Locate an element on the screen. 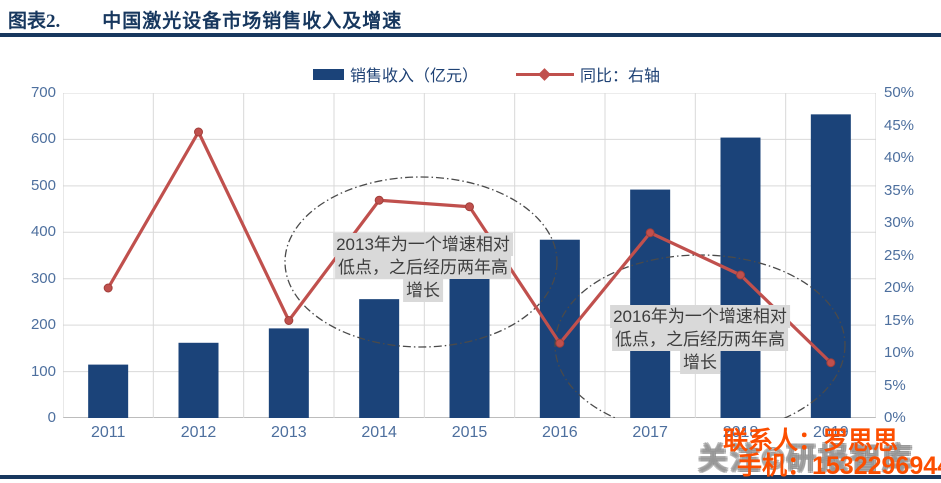  right-axis-tick: 20% is located at coordinates (899, 287).